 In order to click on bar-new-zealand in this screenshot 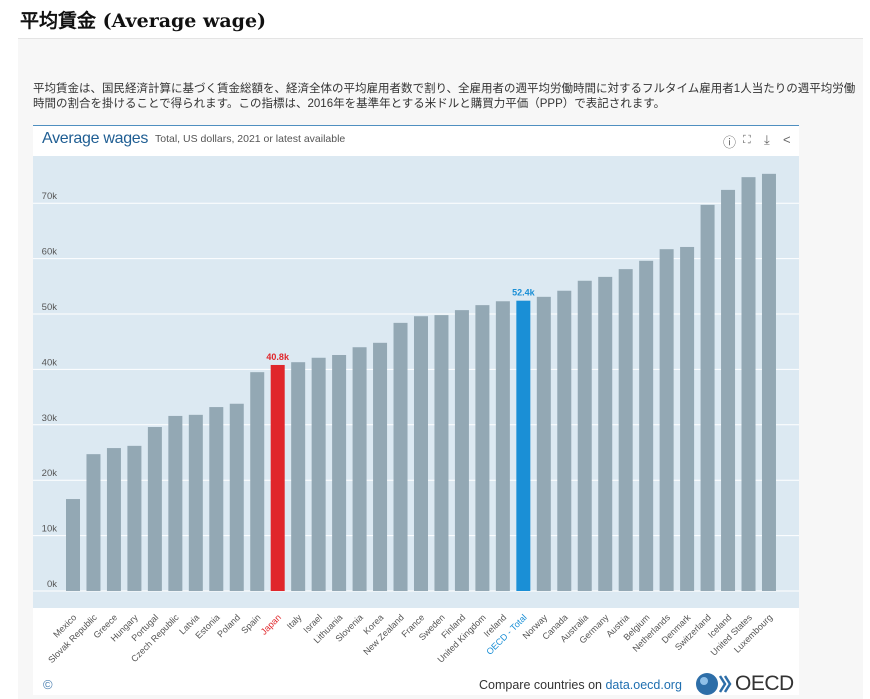, I will do `click(400, 456)`.